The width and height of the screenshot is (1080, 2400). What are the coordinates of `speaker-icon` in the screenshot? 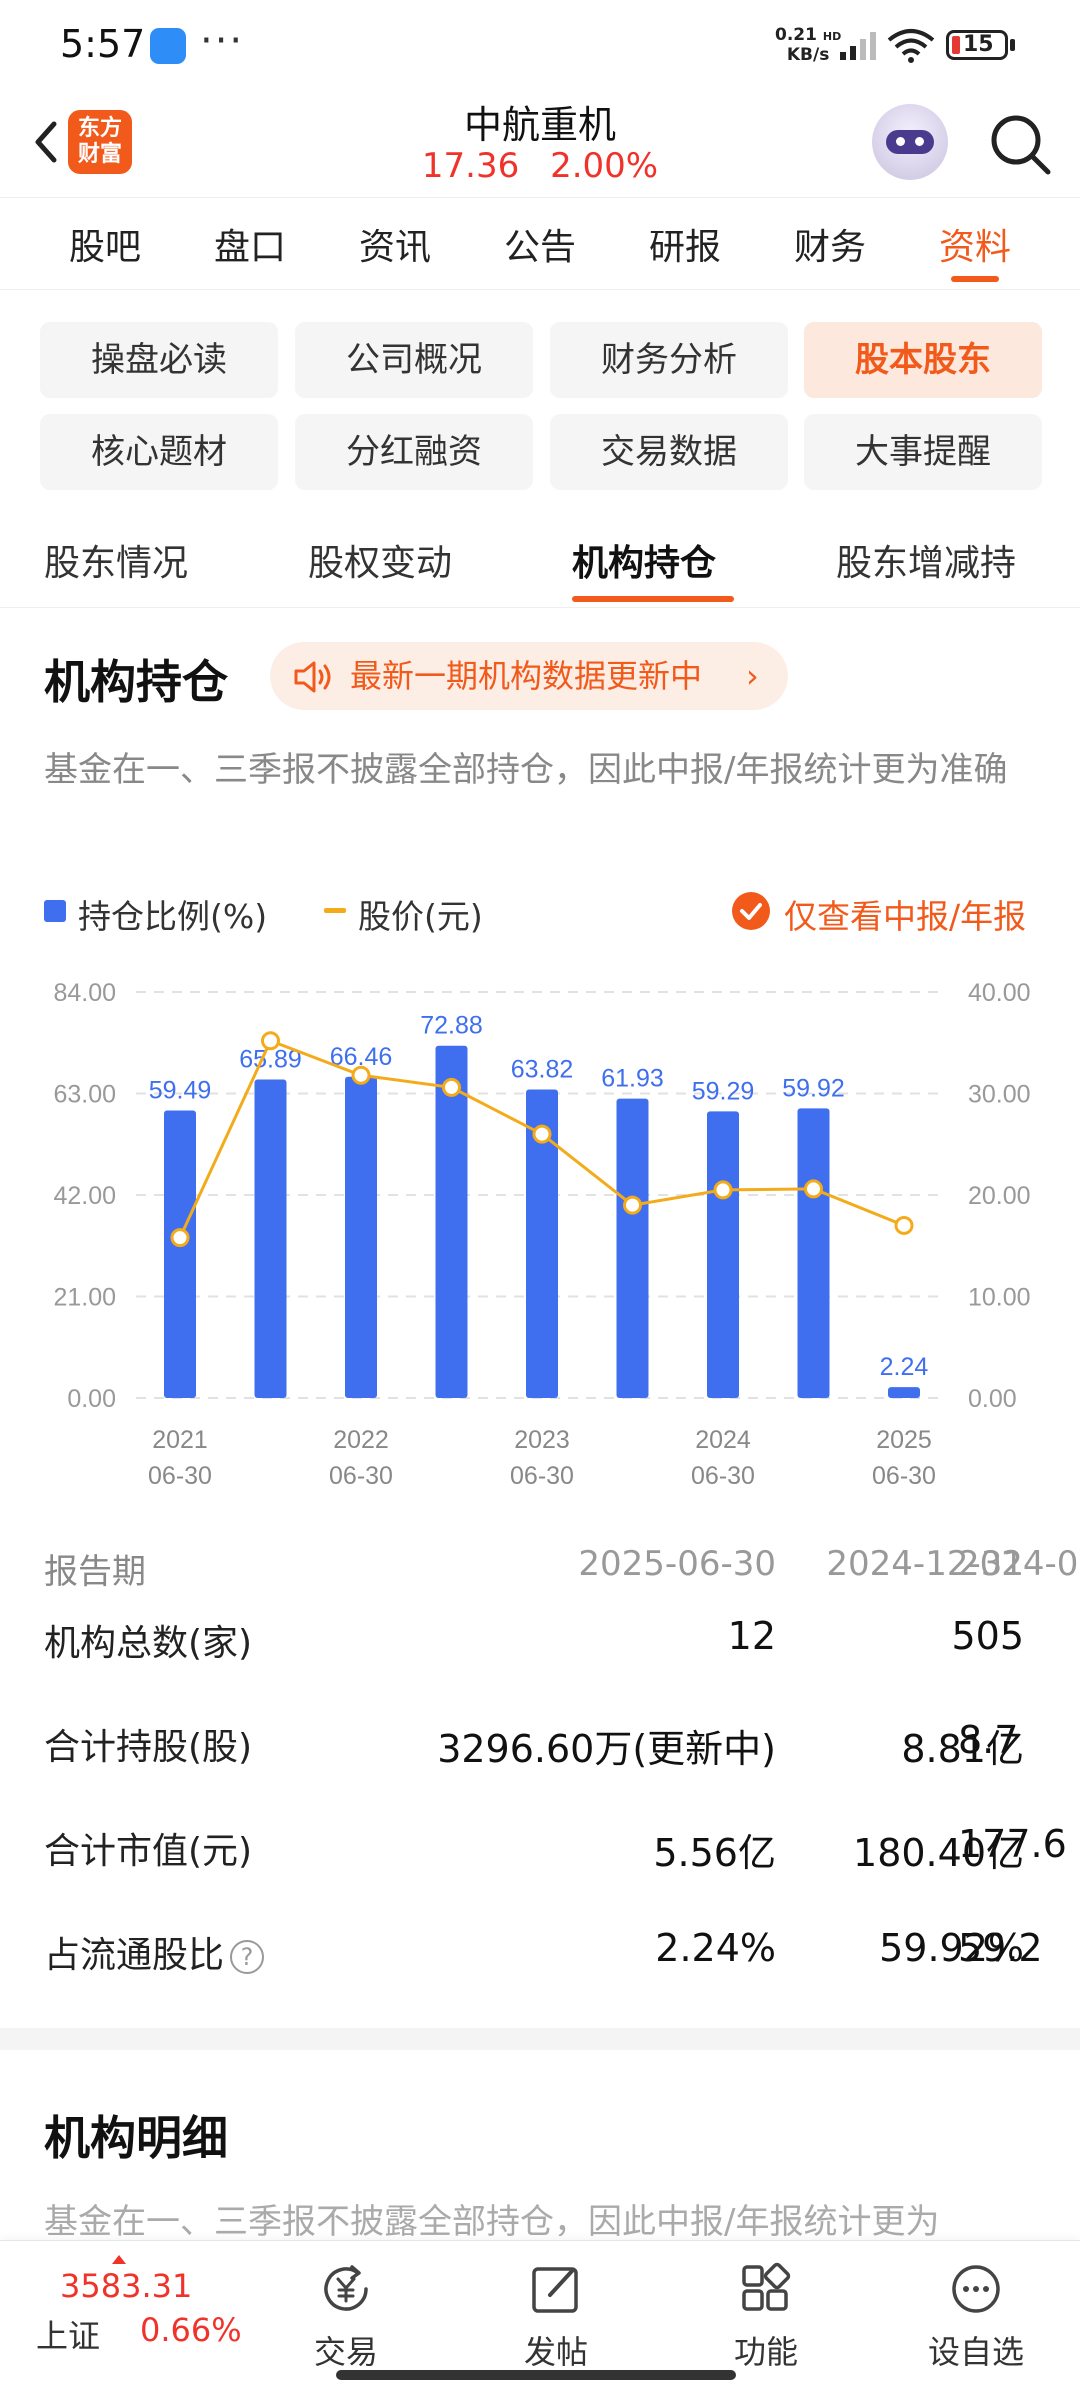 It's located at (312, 677).